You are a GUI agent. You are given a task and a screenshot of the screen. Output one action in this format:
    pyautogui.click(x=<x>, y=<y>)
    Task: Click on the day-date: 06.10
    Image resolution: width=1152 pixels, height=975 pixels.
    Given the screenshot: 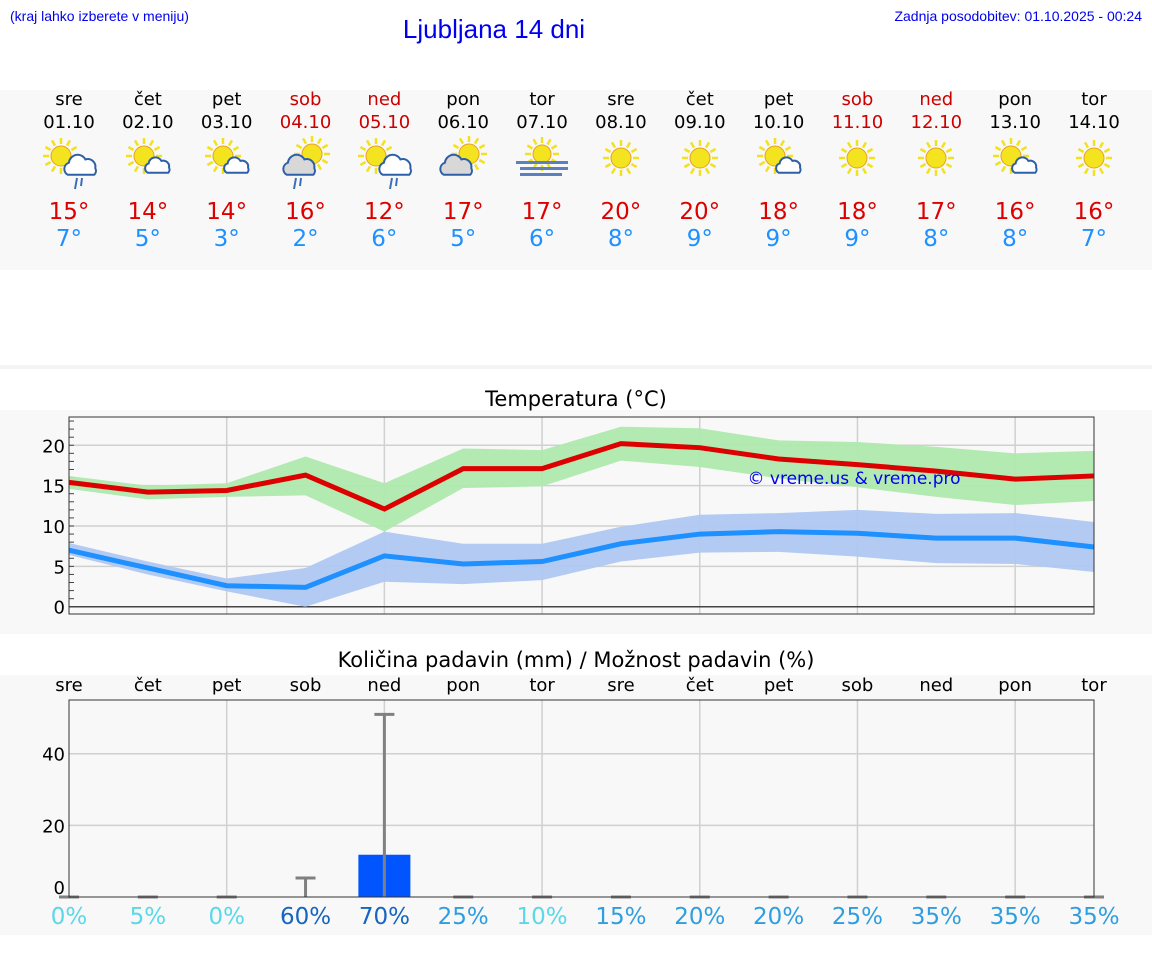 What is the action you would take?
    pyautogui.click(x=463, y=122)
    